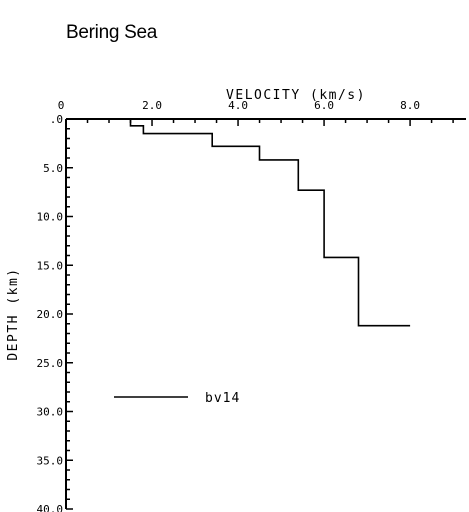  What do you see at coordinates (50, 507) in the screenshot?
I see `y-tick-label: 40.0` at bounding box center [50, 507].